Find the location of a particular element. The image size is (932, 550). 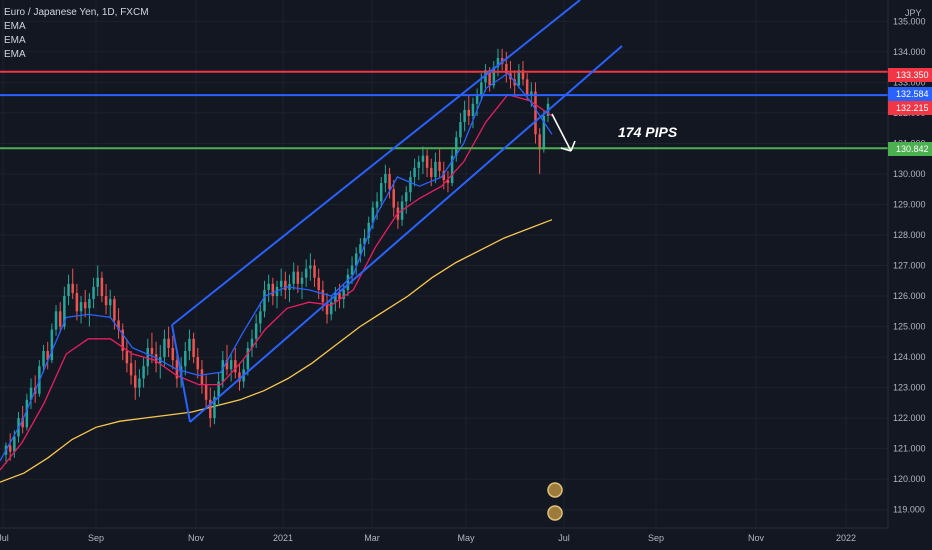

y-tick-label: 133.000 is located at coordinates (909, 82).